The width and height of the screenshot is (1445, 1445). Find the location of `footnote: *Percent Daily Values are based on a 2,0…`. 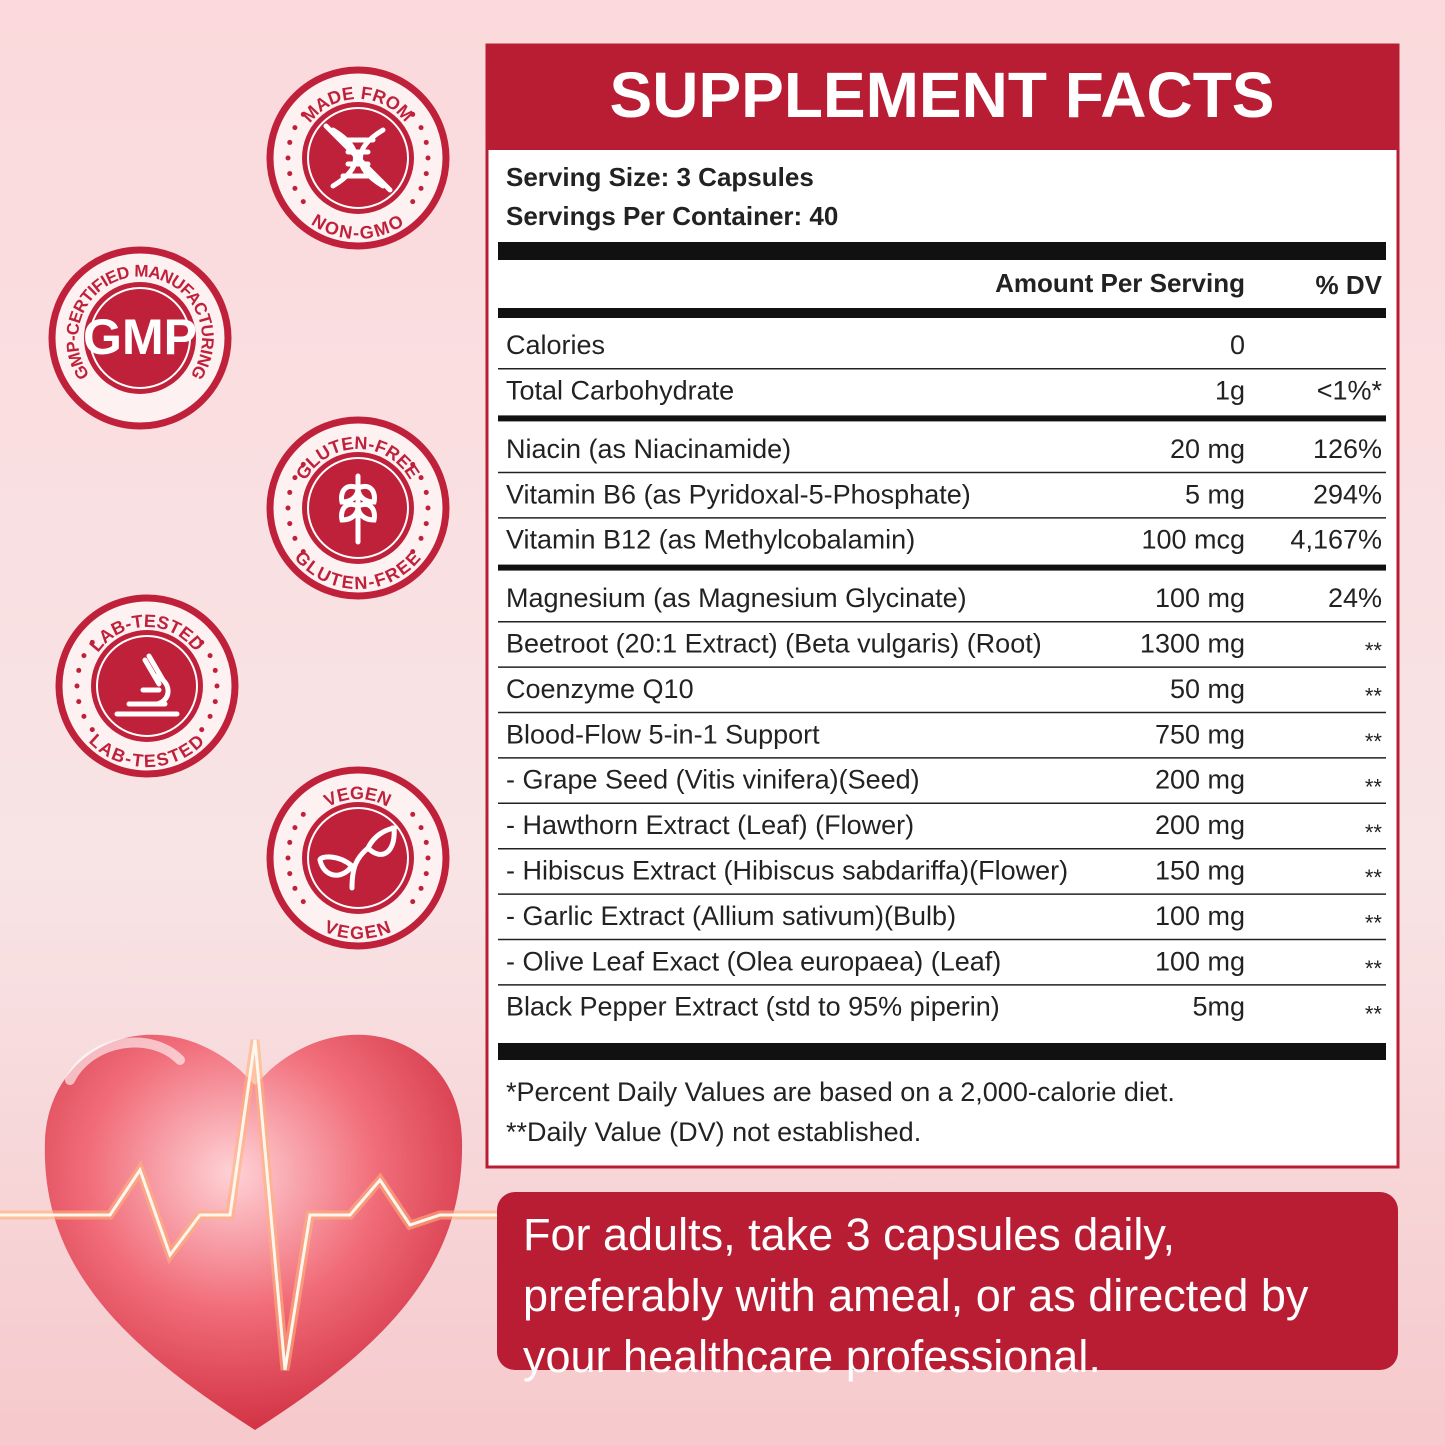

footnote: *Percent Daily Values are based on a 2,0… is located at coordinates (840, 1092).